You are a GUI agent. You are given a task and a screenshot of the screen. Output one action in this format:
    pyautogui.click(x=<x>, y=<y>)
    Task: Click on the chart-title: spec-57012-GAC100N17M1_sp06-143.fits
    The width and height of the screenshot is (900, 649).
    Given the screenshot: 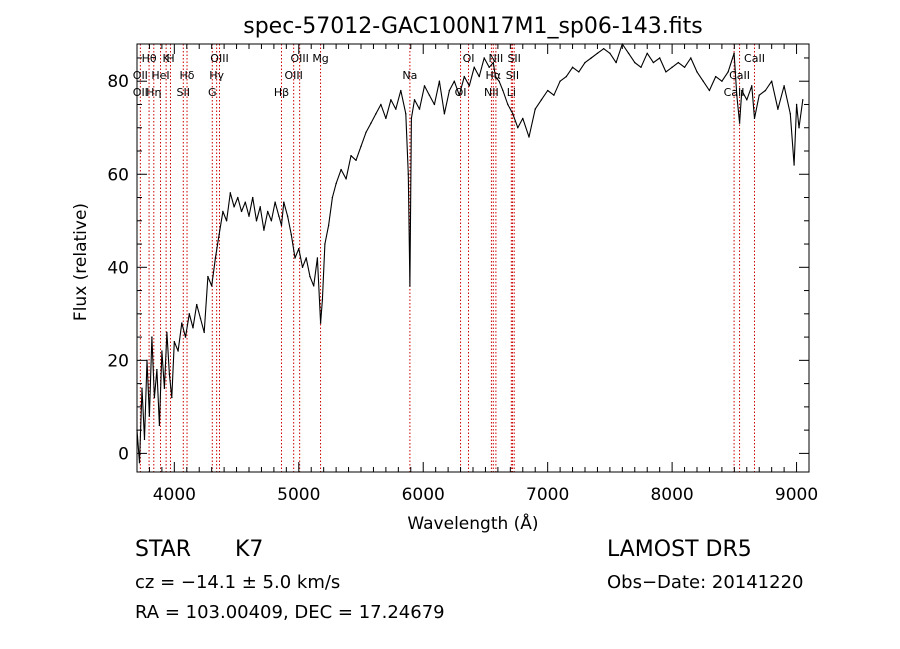 What is the action you would take?
    pyautogui.click(x=473, y=26)
    